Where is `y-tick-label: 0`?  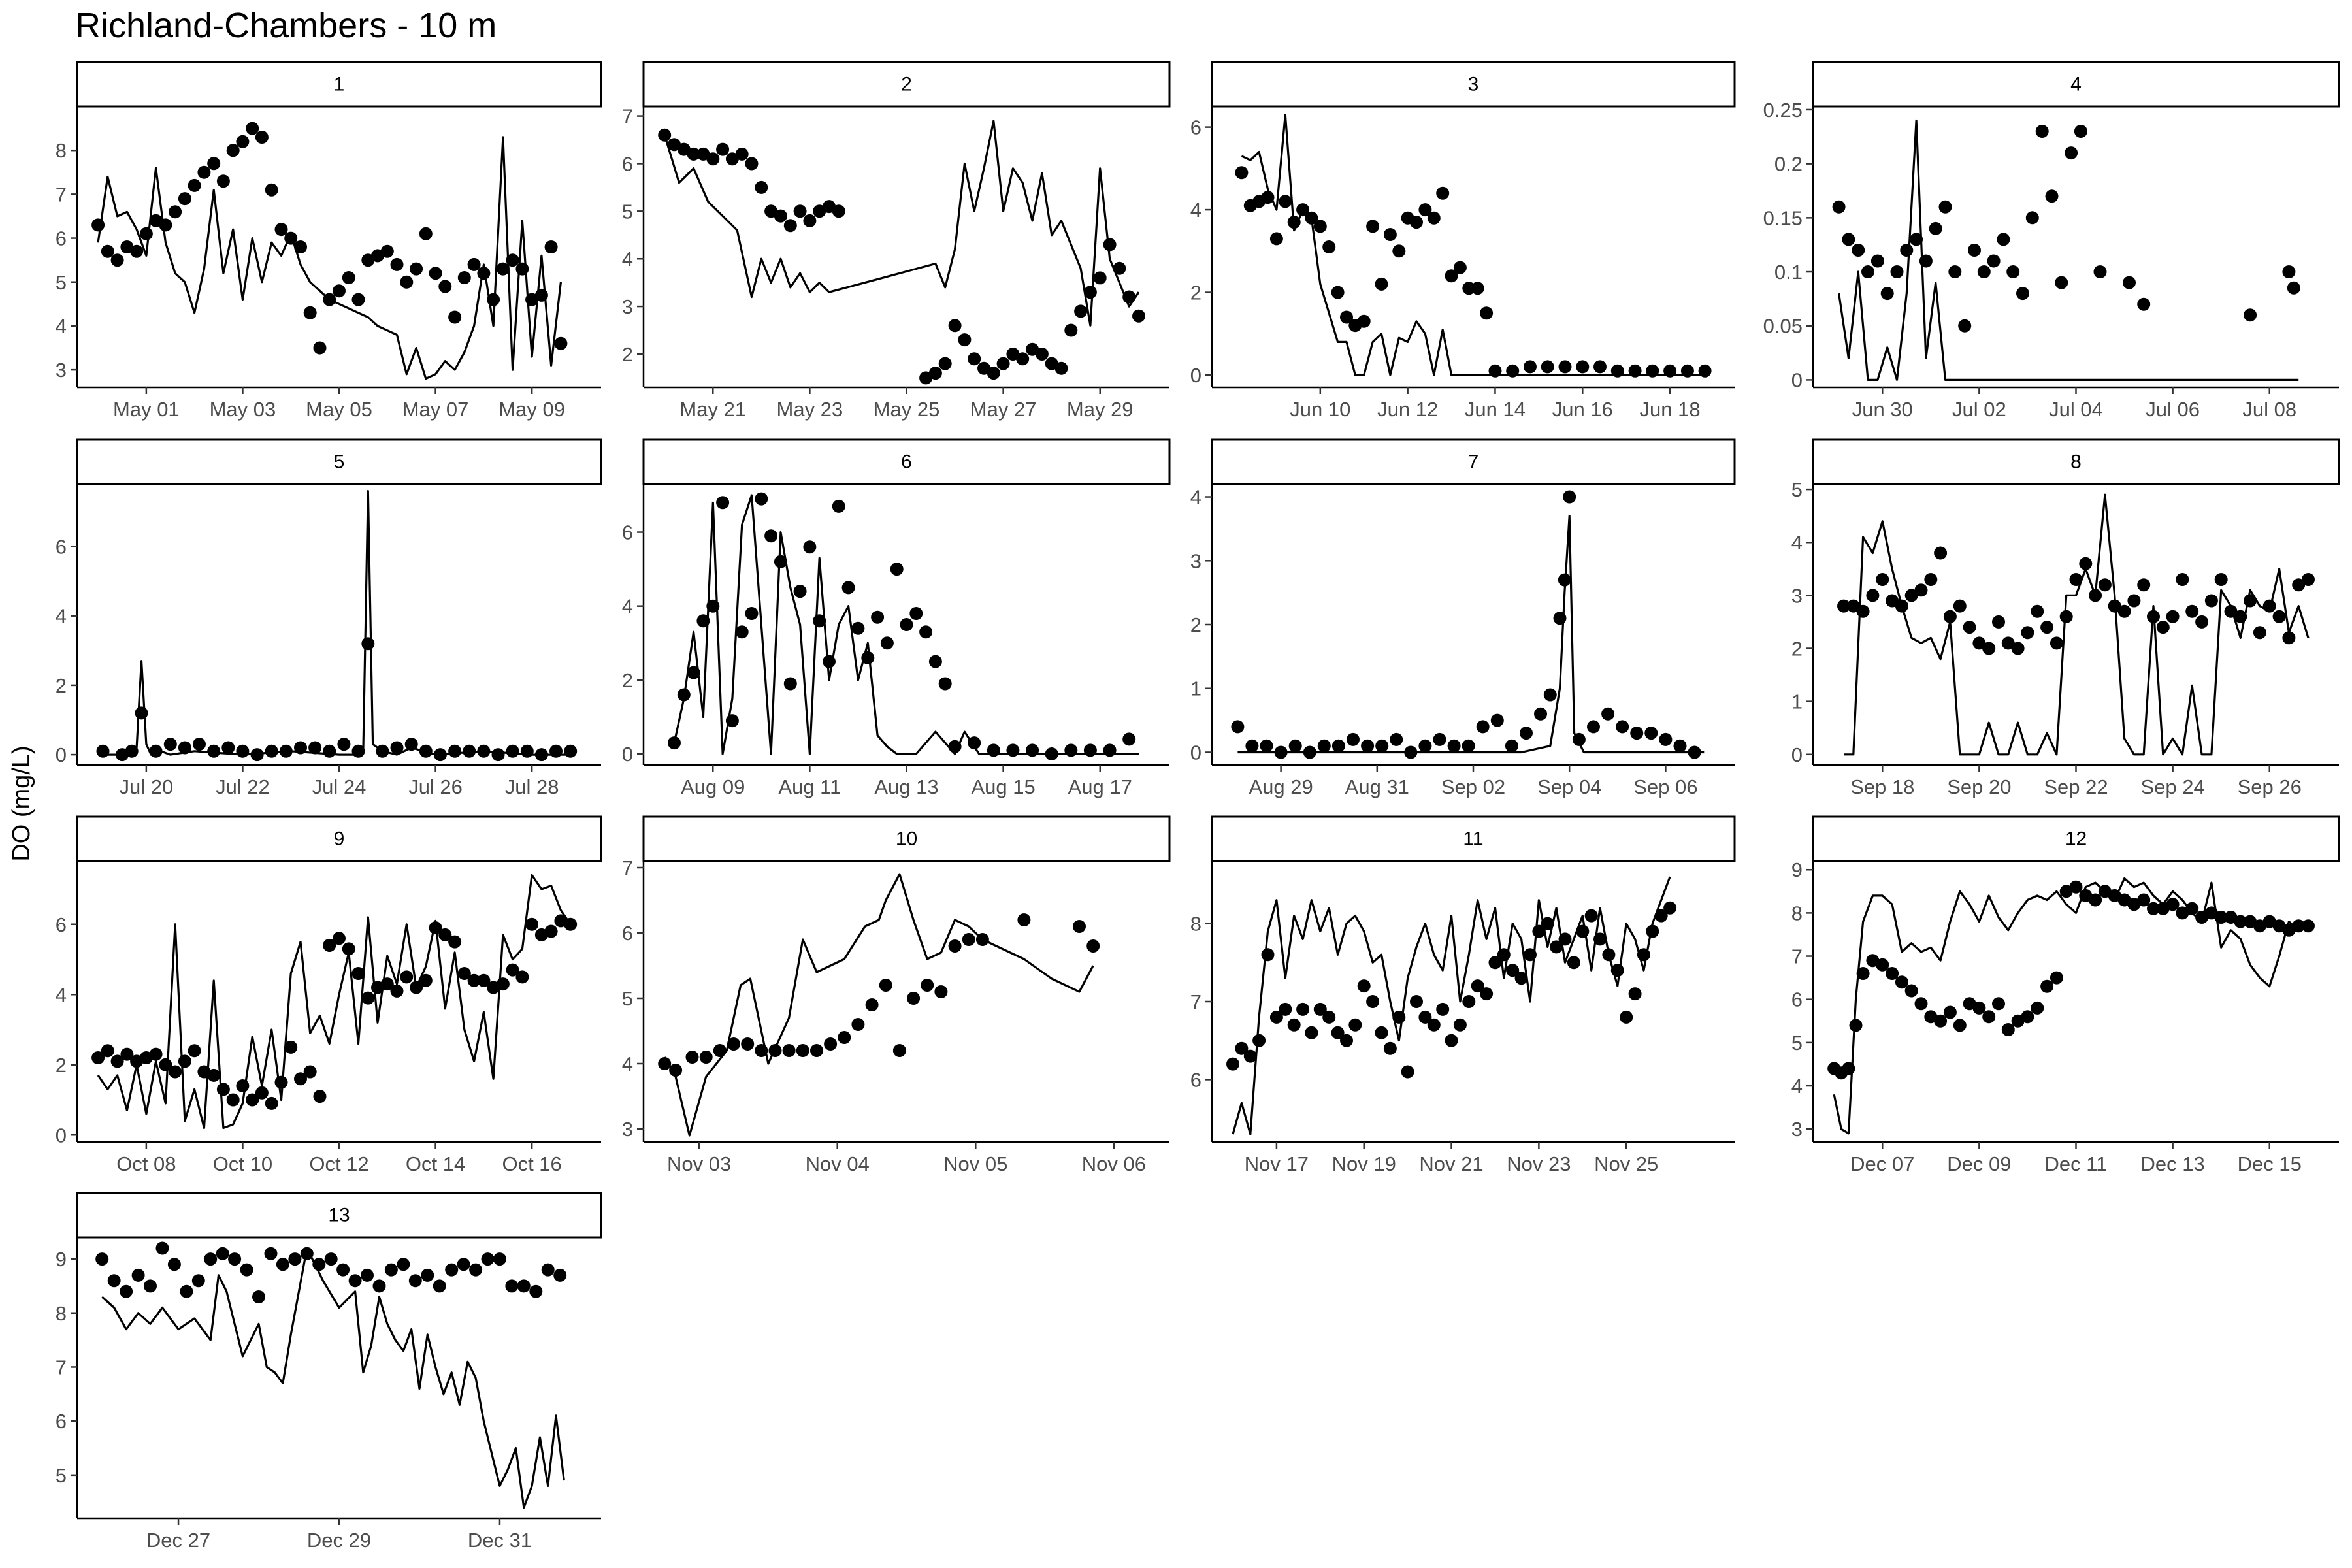
y-tick-label: 0 is located at coordinates (1797, 379).